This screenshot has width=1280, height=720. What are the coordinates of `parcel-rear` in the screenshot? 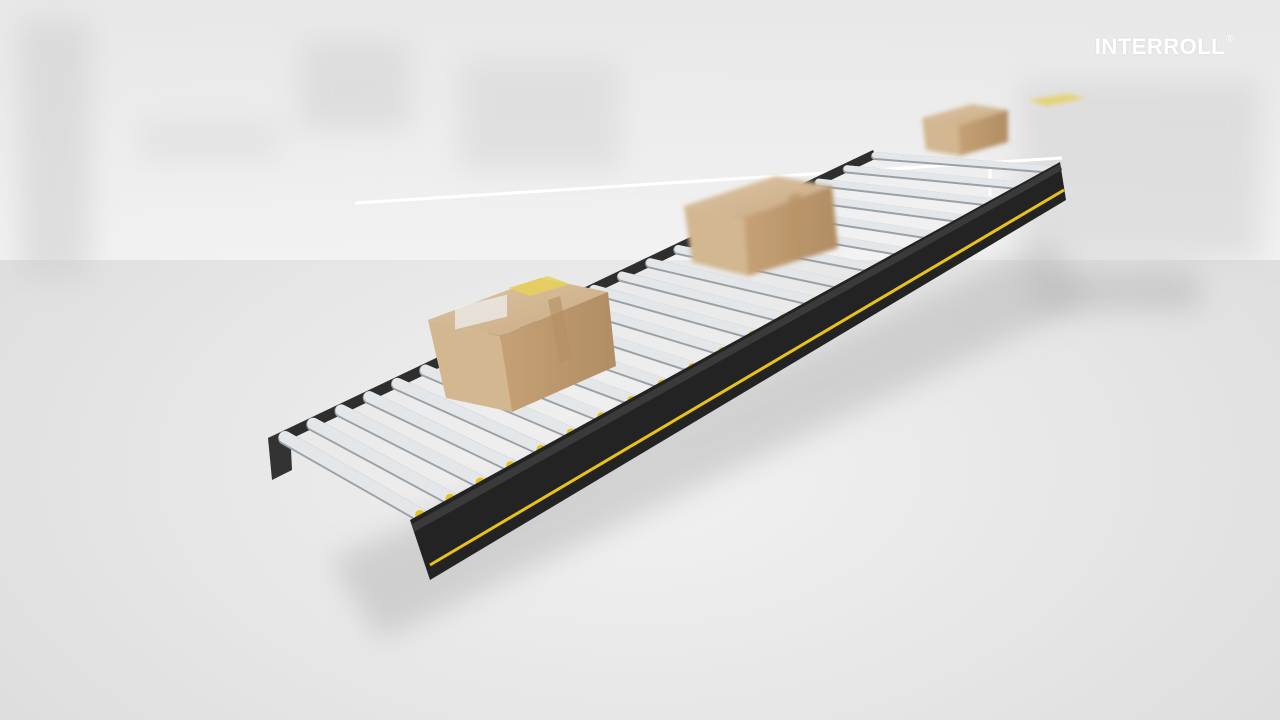 It's located at (1004, 125).